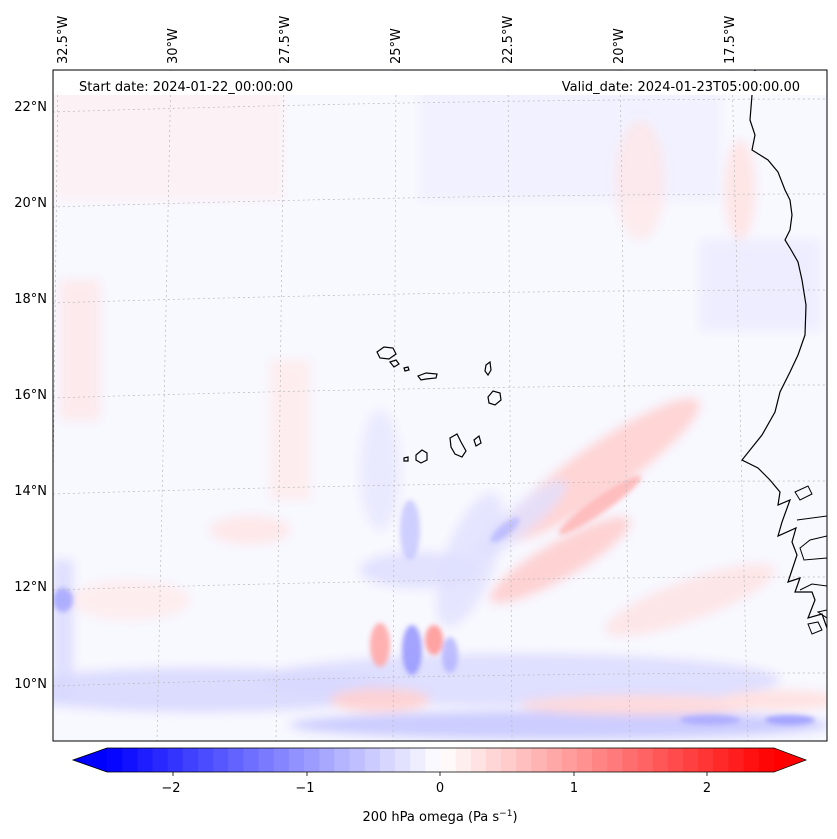  I want to click on colorbar-extend-left, so click(90, 760).